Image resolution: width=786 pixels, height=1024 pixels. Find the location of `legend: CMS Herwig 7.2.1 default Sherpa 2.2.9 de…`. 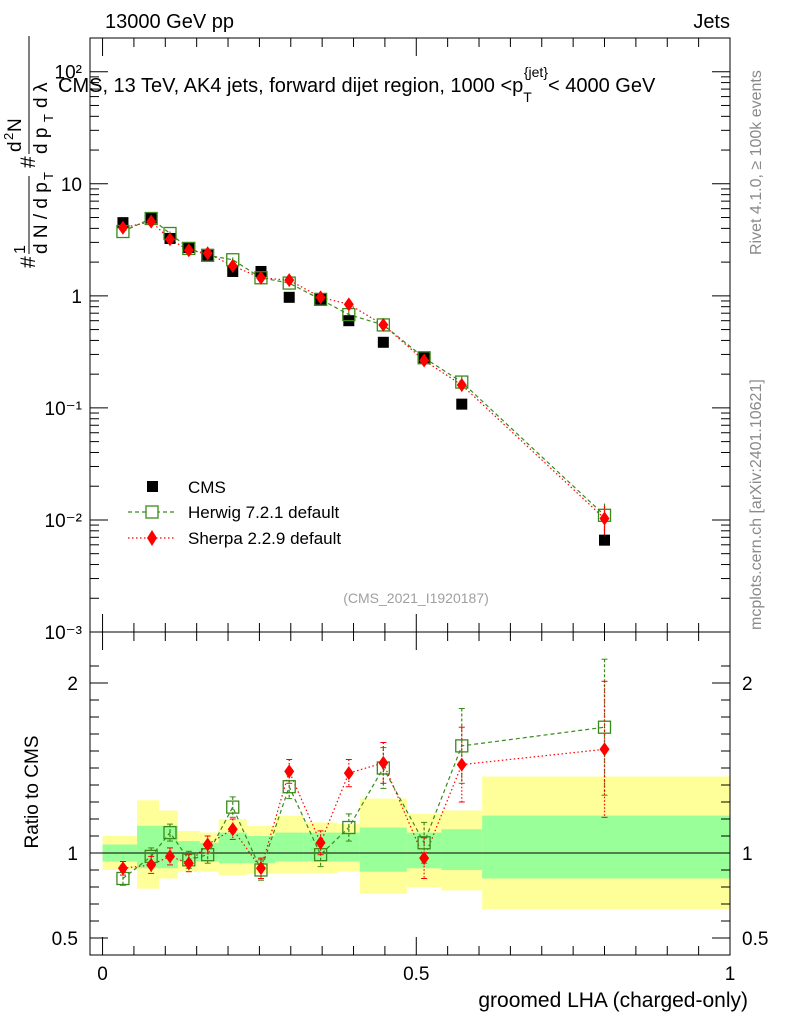

legend: CMS Herwig 7.2.1 default Sherpa 2.2.9 de… is located at coordinates (234, 513).